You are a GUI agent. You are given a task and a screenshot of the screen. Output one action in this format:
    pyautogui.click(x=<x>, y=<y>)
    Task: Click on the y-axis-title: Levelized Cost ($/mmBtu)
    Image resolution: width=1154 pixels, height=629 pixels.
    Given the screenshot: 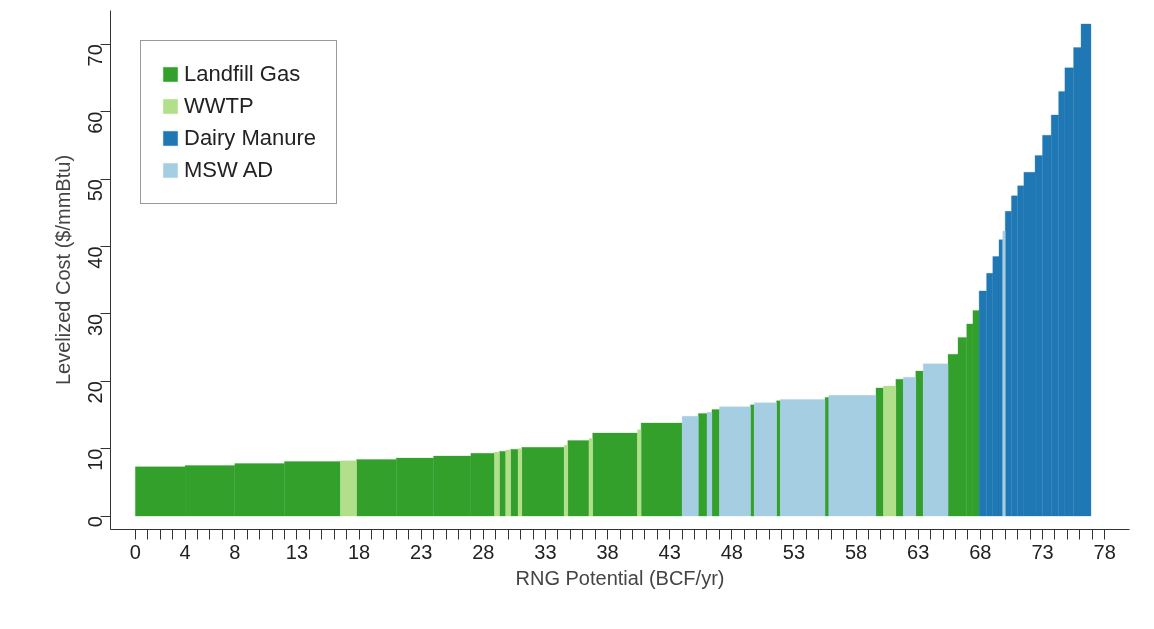 What is the action you would take?
    pyautogui.click(x=62, y=270)
    